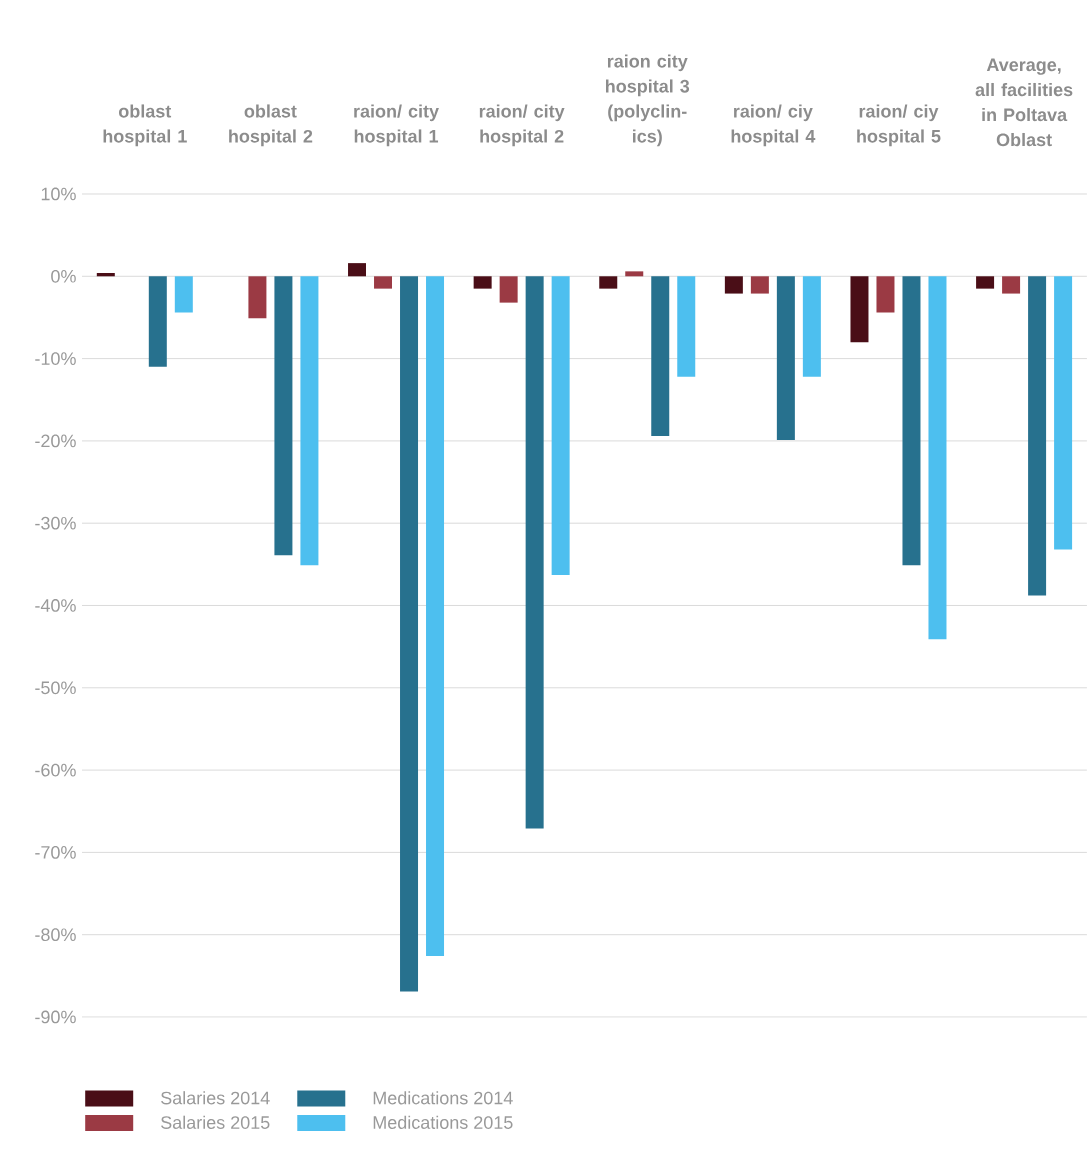  I want to click on y-tick-label: -40%, so click(55, 605).